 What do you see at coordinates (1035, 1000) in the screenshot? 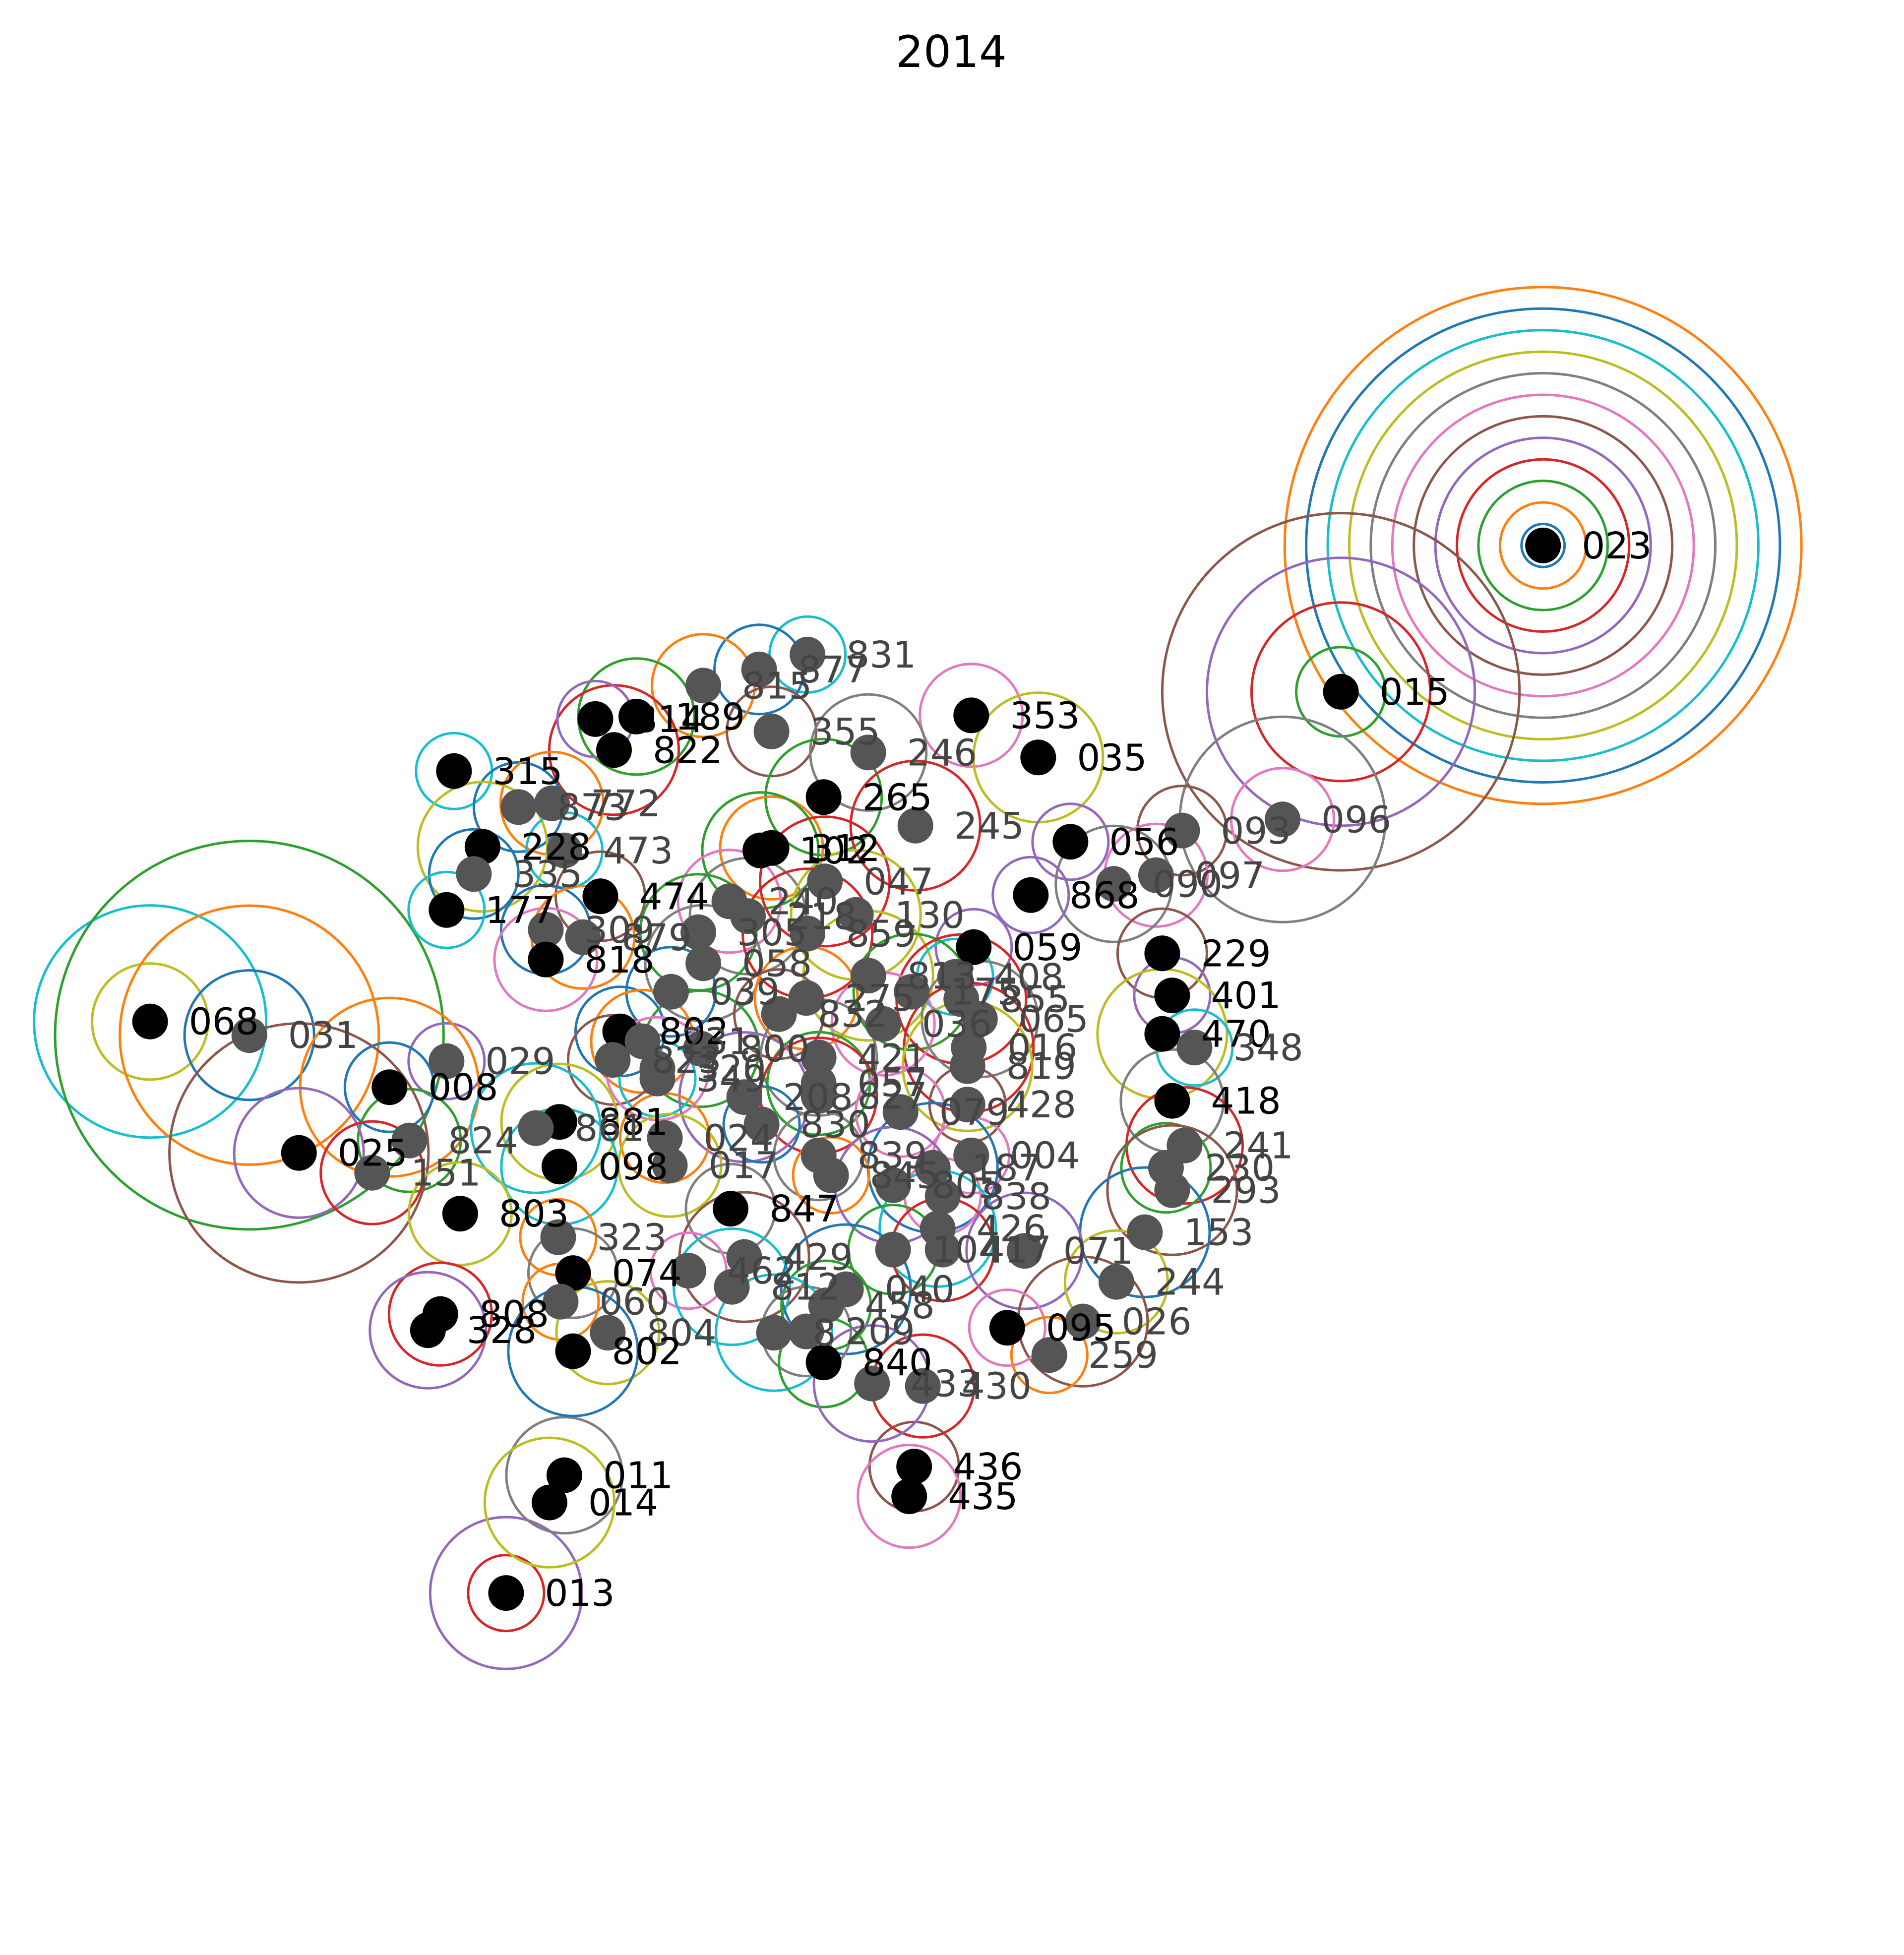
I see `node-label-855: 855` at bounding box center [1035, 1000].